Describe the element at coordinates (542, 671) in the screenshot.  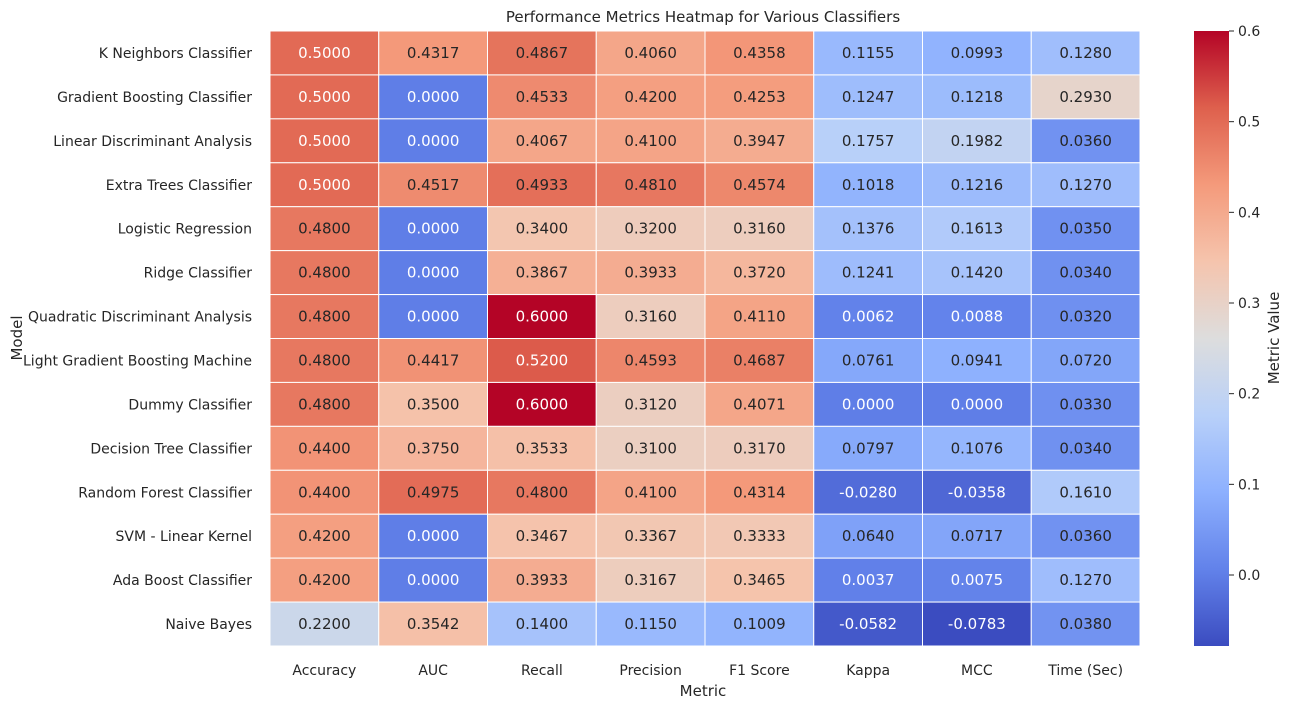
I see `column-label: Recall` at that location.